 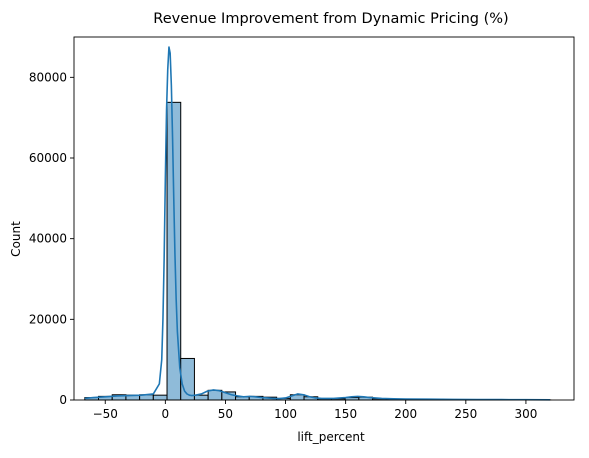 What do you see at coordinates (63, 400) in the screenshot?
I see `y-tick-label: 0` at bounding box center [63, 400].